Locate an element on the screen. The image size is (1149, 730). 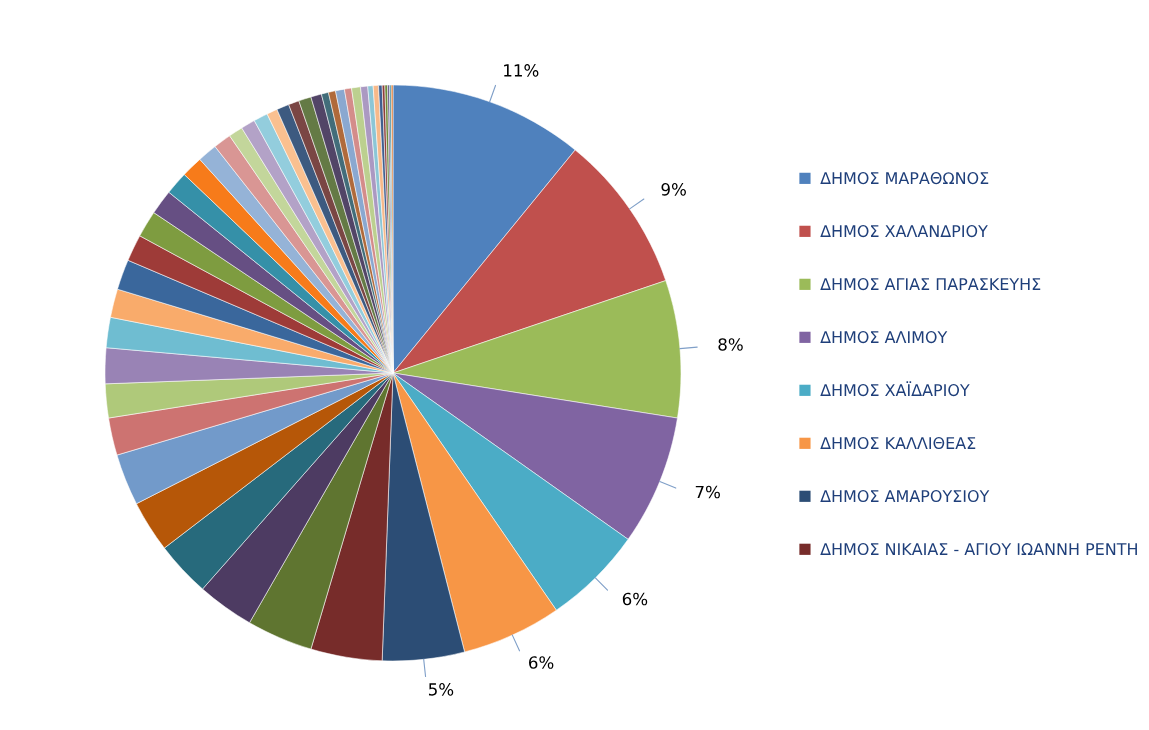
legend-label: ΔΗΜΟΣ ΝΙΚΑΙΑΣ - ΑΓΙΟΥ ΙΩΑΝΝΗ ΡΕΝΤΗ is located at coordinates (978, 549).